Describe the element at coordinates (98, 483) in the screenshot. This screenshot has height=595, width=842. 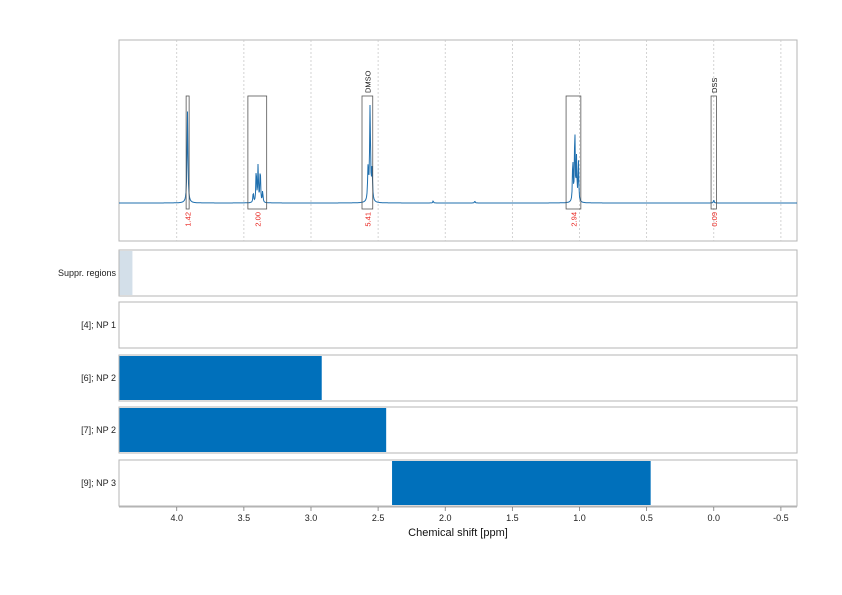
I see `track-label: [9]; NP 3` at that location.